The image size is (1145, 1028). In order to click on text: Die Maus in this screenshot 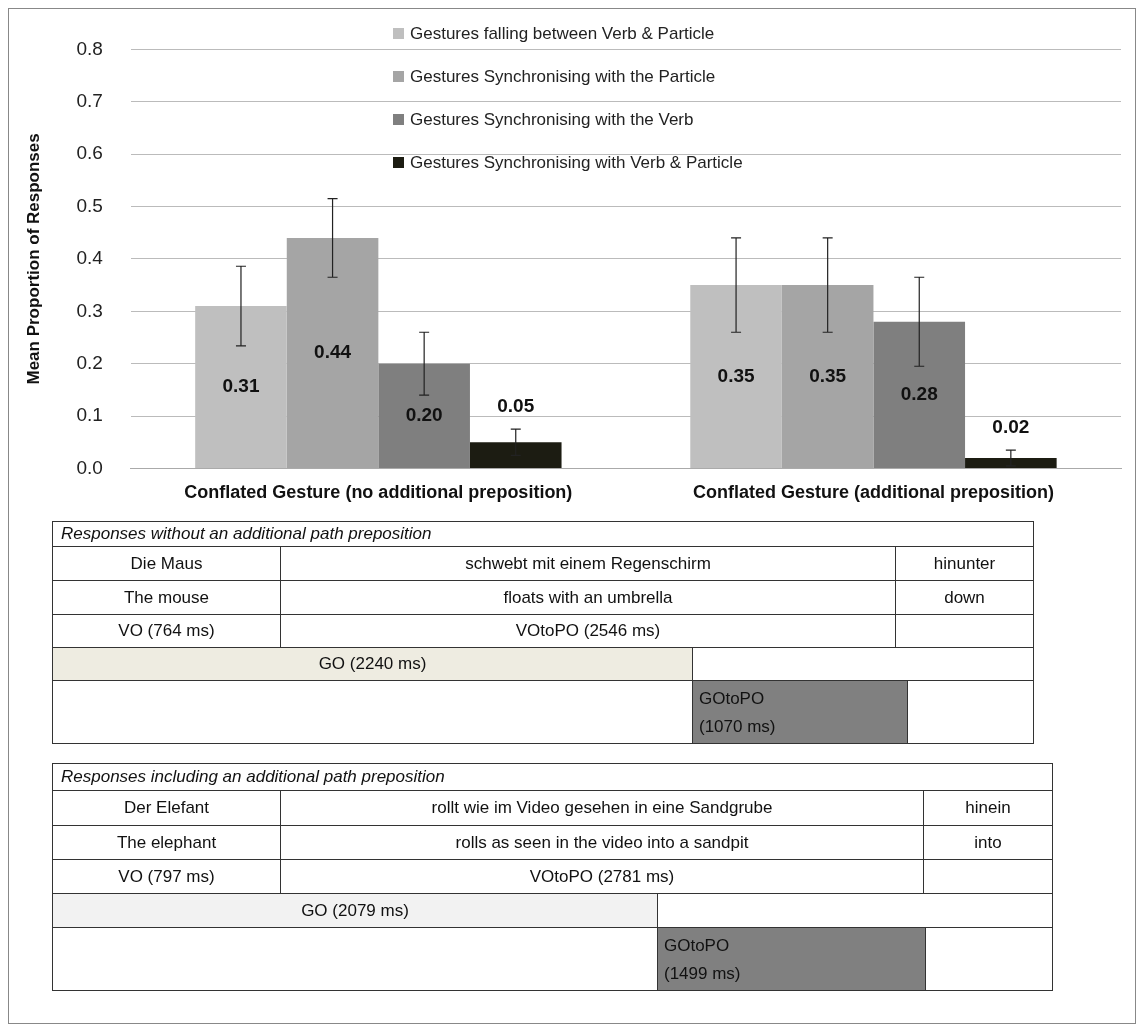, I will do `click(166, 563)`.